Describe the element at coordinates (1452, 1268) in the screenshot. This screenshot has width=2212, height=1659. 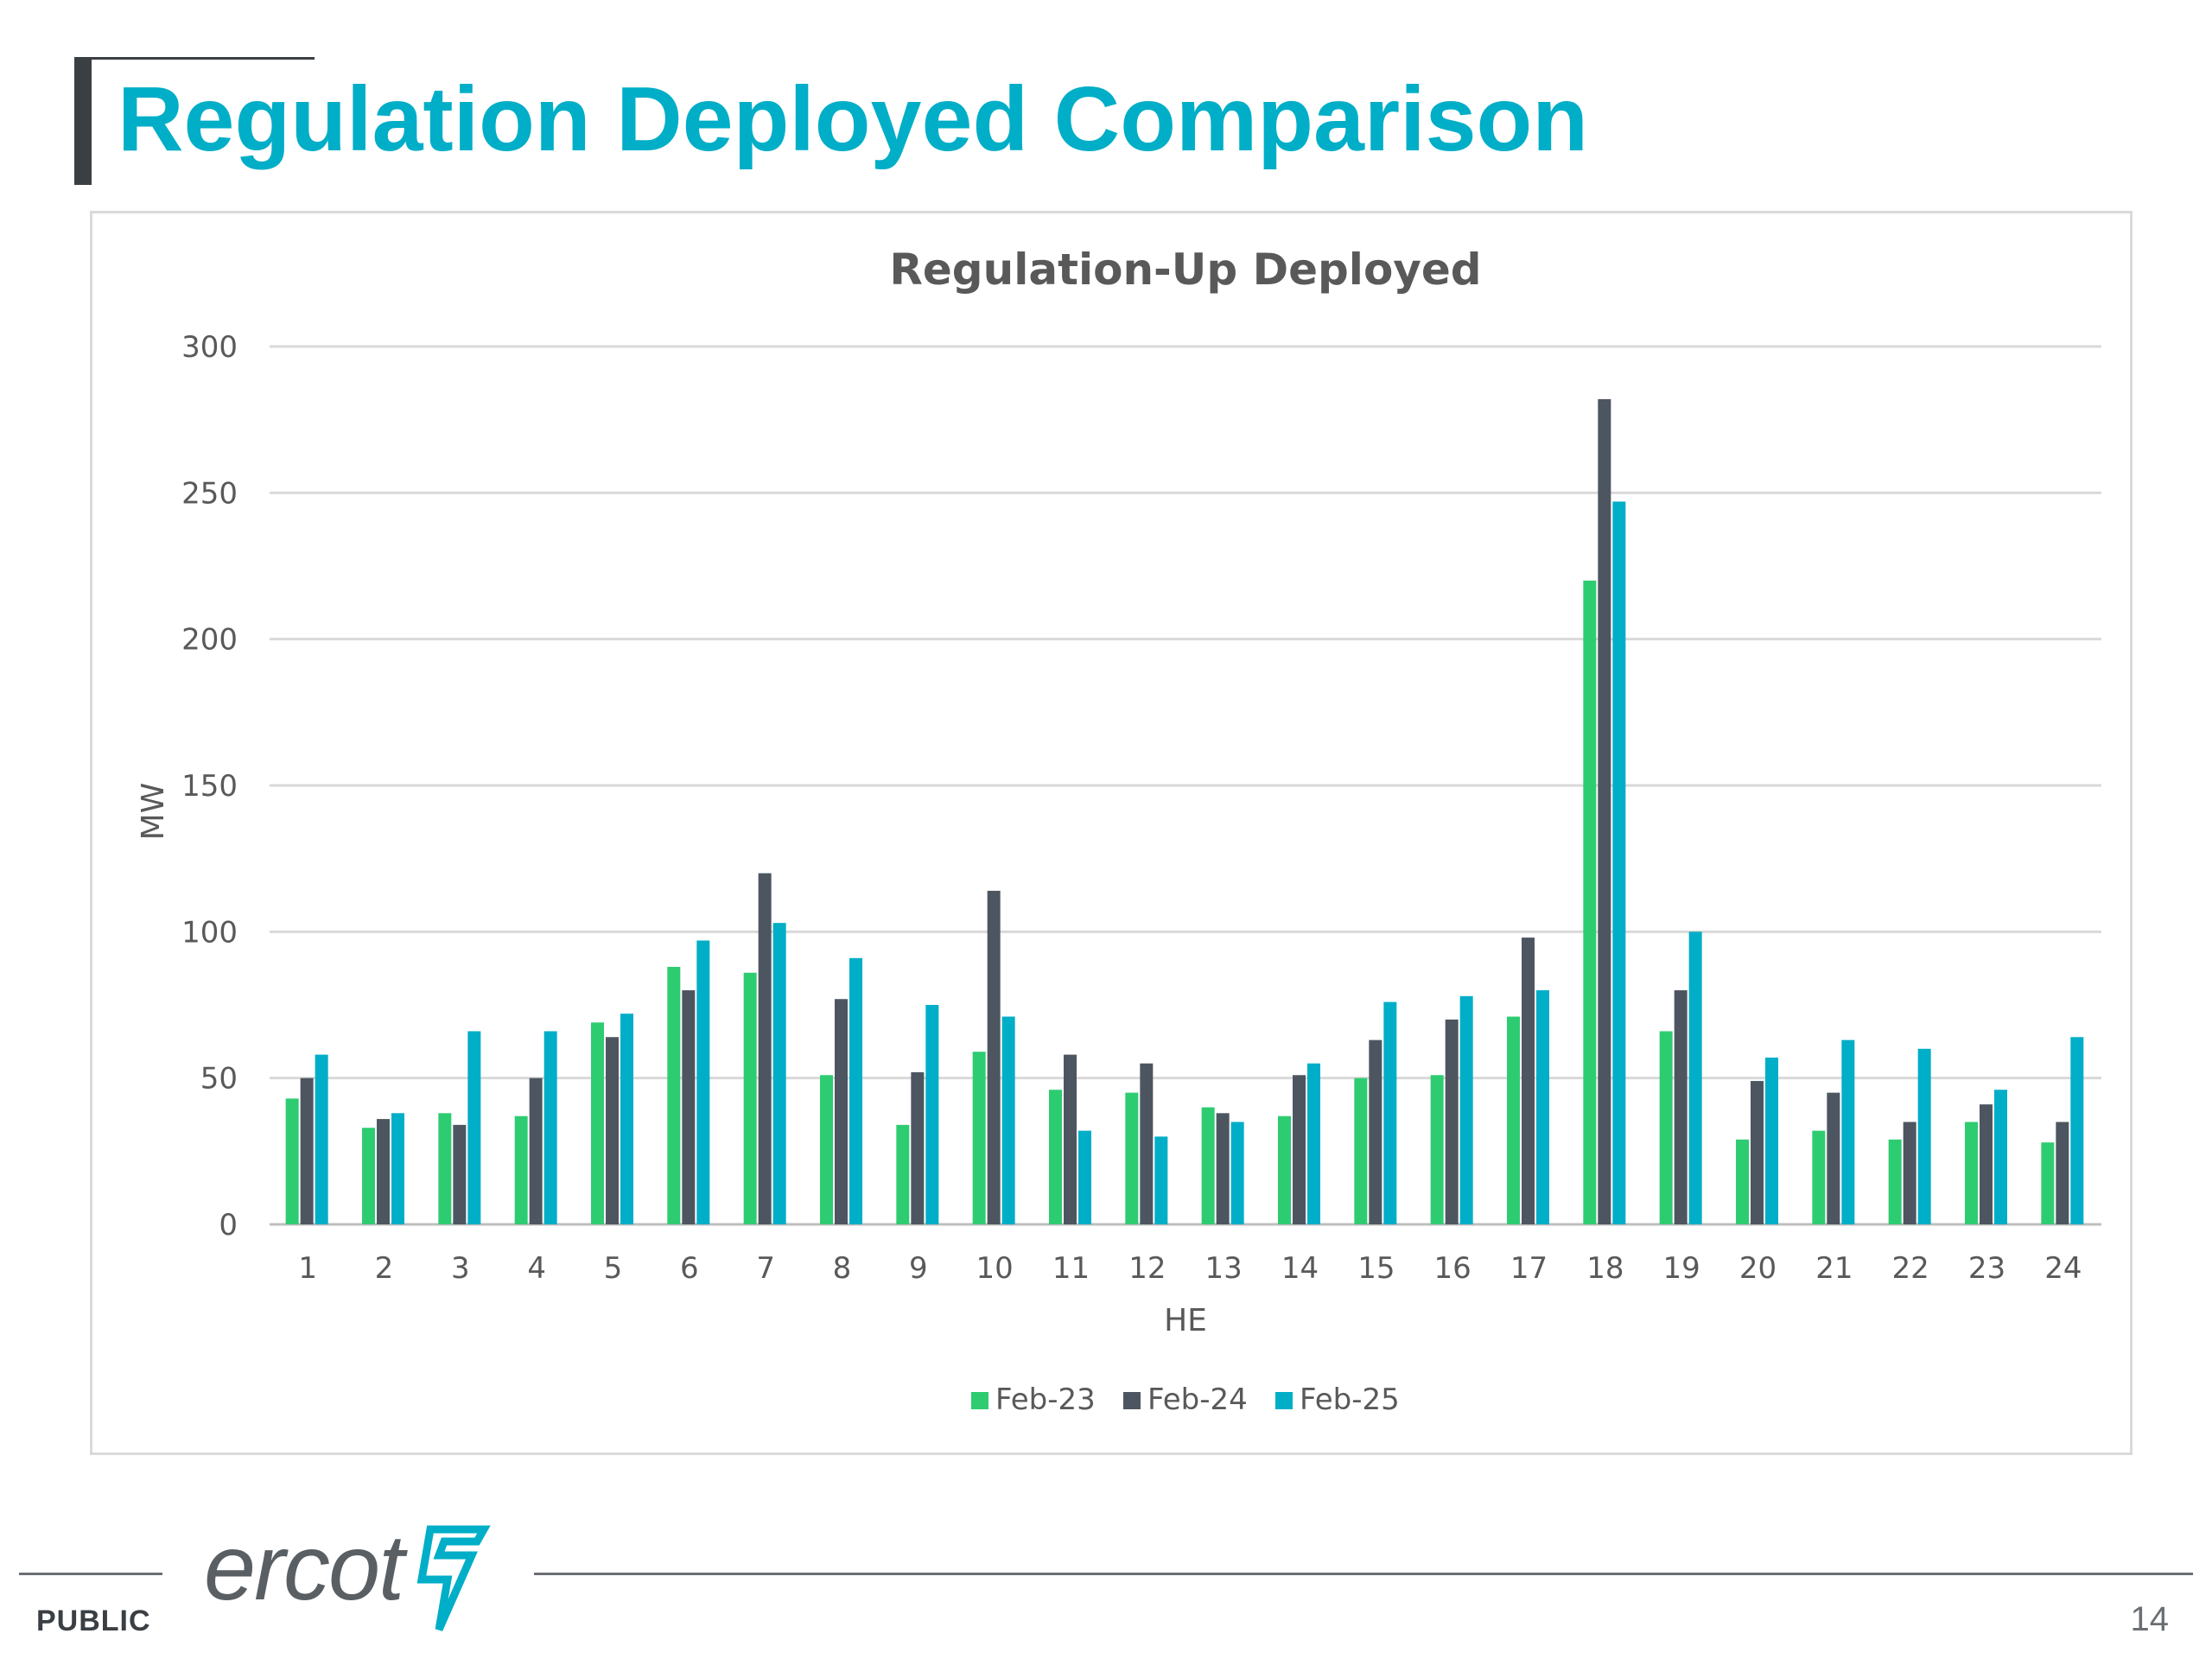
I see `x-tick-label: 16` at that location.